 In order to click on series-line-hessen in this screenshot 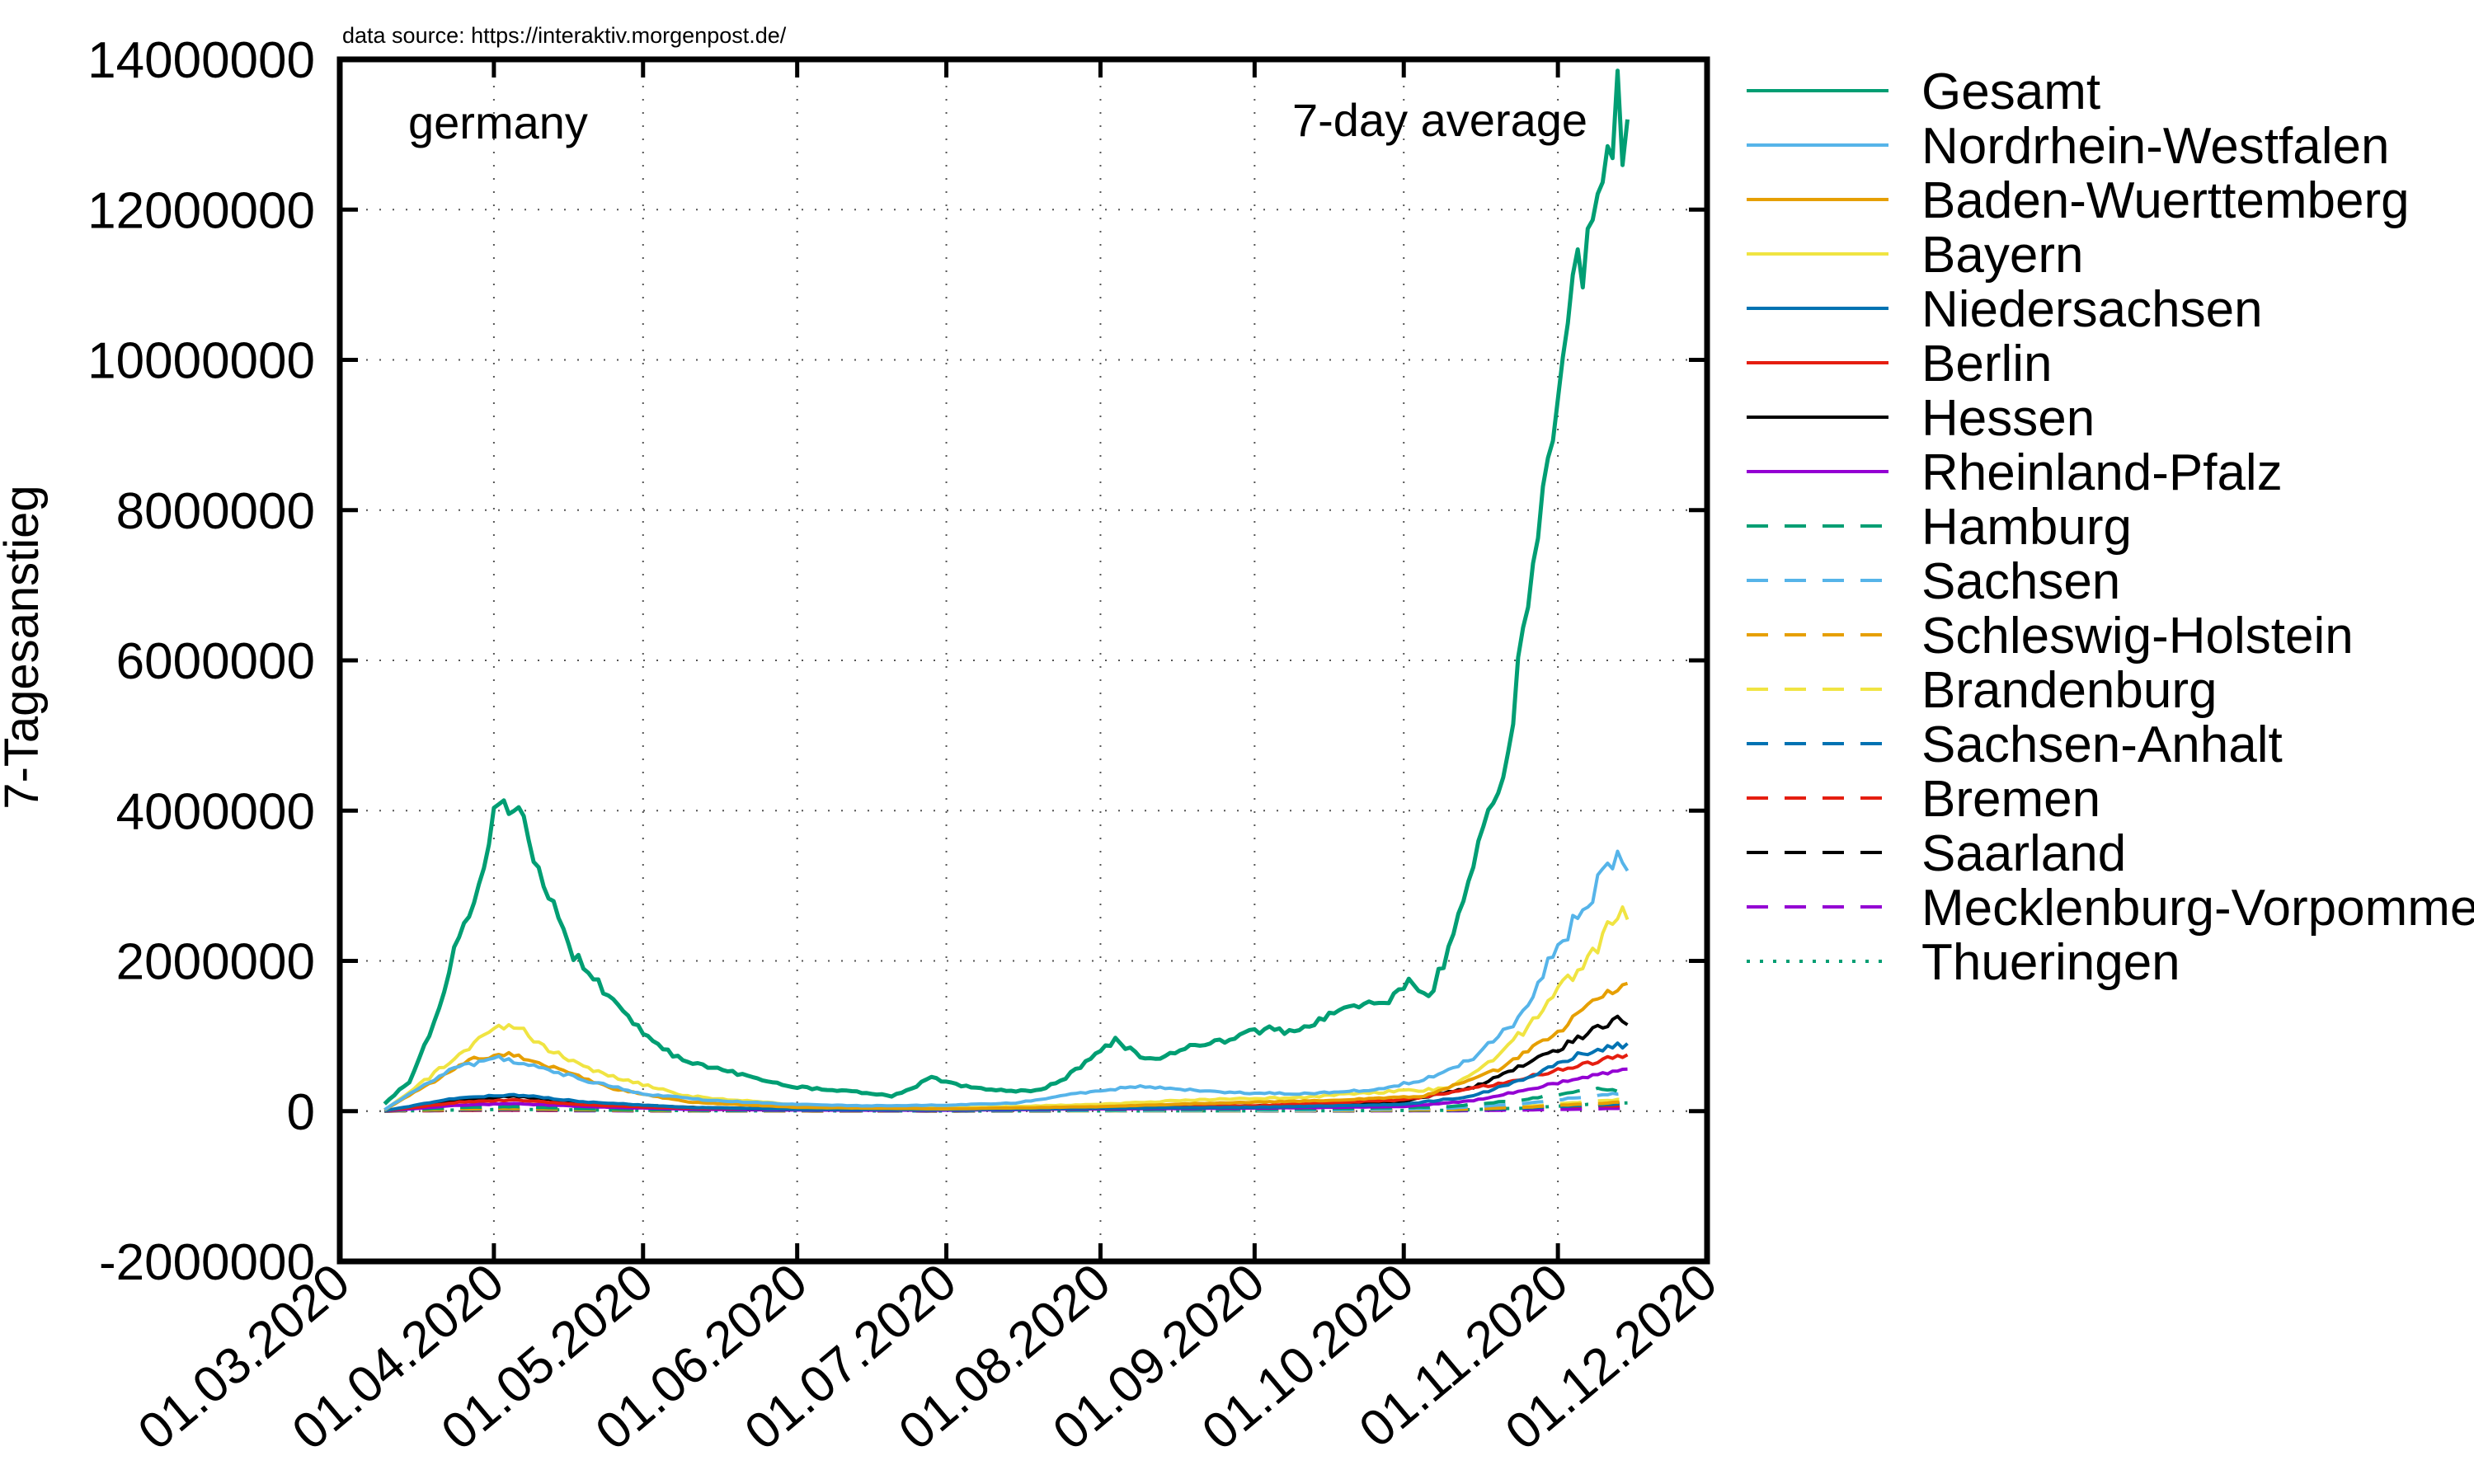, I will do `click(1006, 1063)`.